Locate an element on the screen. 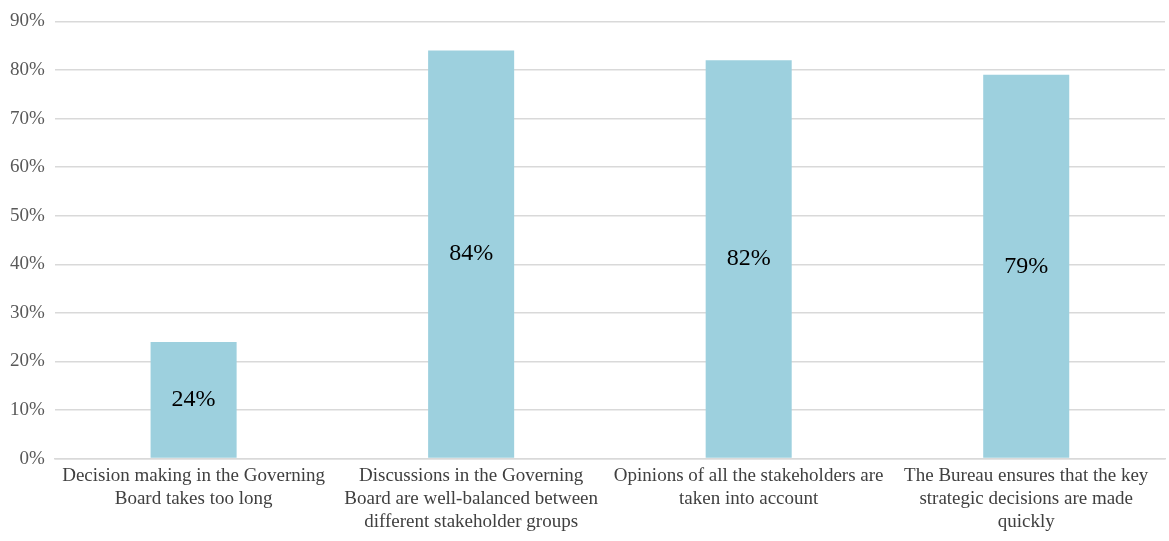 The image size is (1169, 541). data-label: 84% is located at coordinates (471, 252).